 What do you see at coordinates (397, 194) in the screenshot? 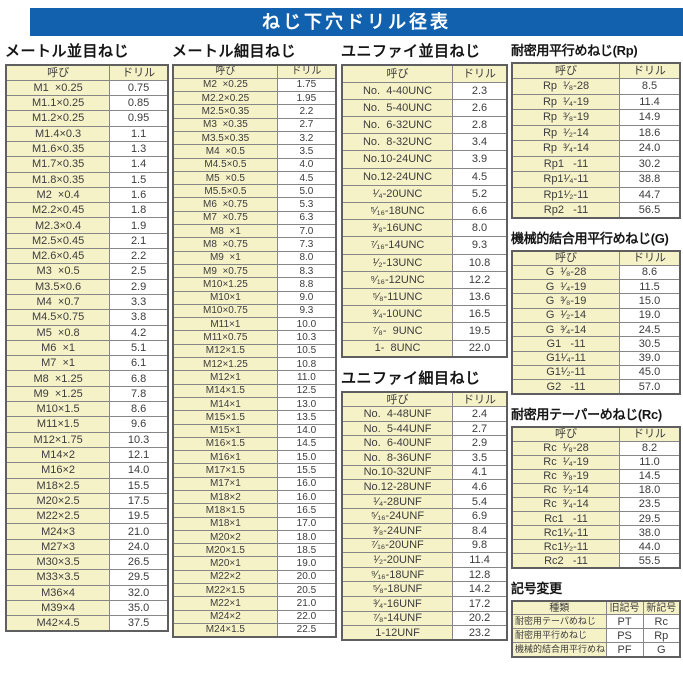
I see `name-cell: ¹⁄₄-20UNC` at bounding box center [397, 194].